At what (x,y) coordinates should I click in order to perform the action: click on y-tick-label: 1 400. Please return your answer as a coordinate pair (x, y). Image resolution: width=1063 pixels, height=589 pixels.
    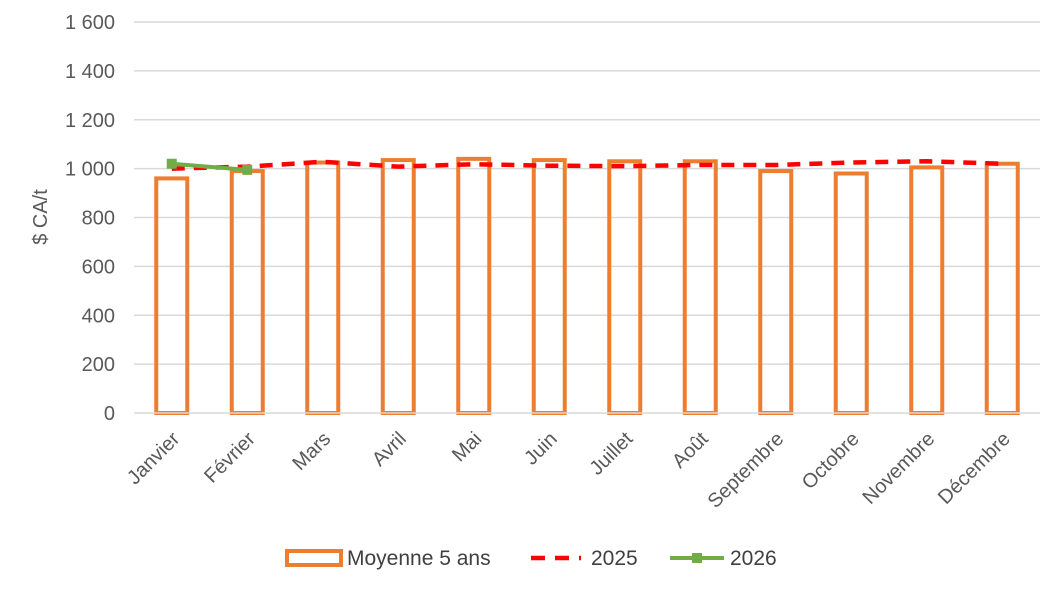
    Looking at the image, I should click on (90, 72).